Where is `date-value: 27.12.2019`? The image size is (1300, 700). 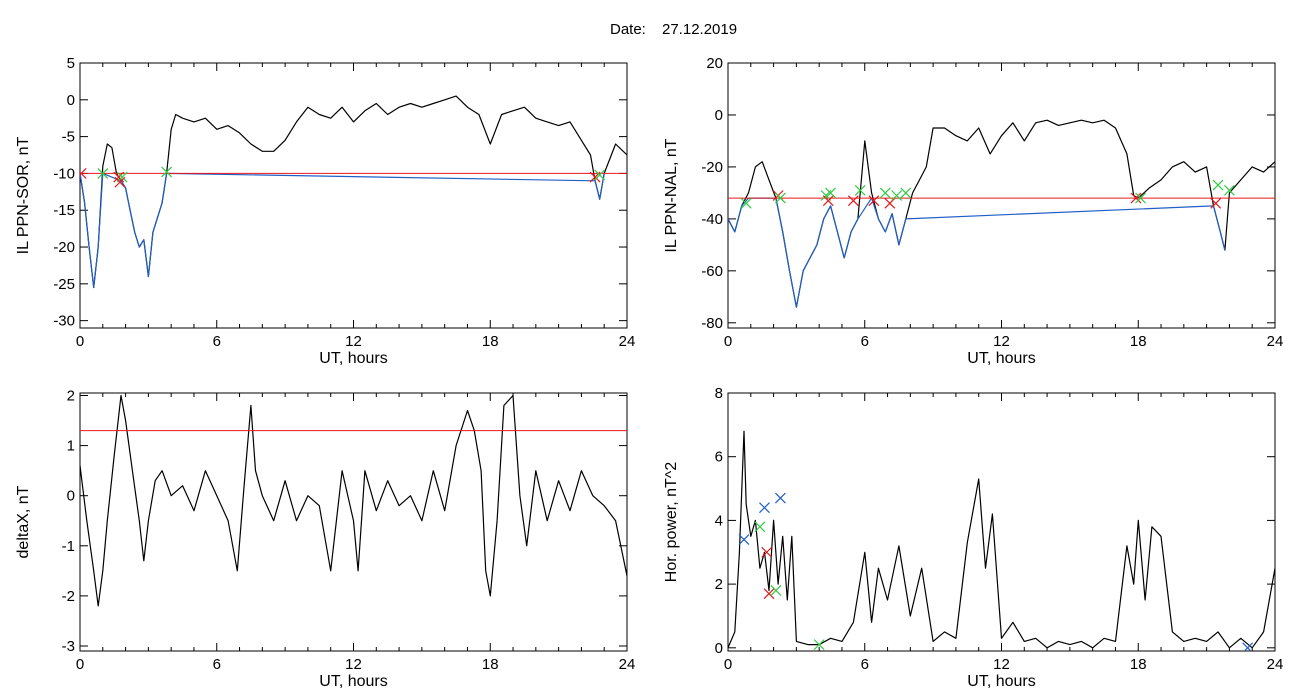 date-value: 27.12.2019 is located at coordinates (699, 29).